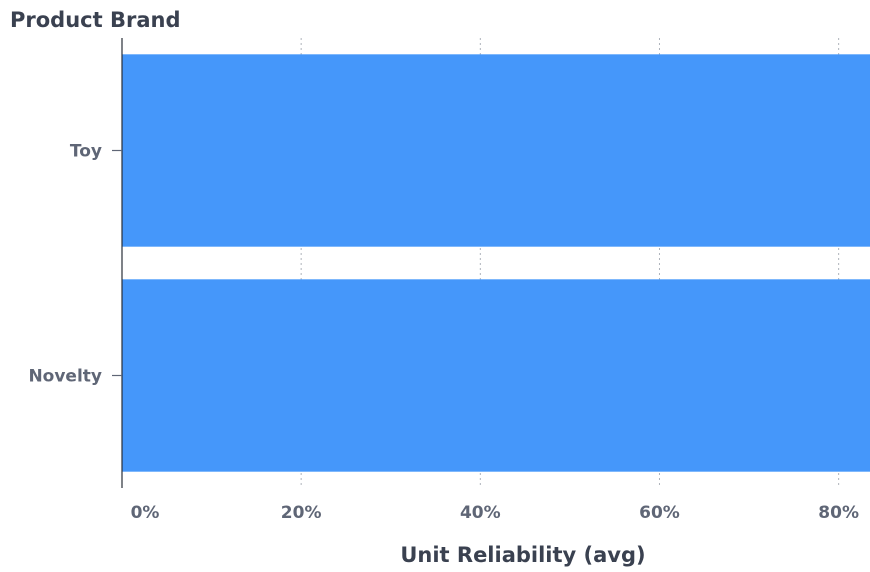 This screenshot has height=572, width=870. I want to click on x-axis-ticks: 0% 20% 40% 60% 80%, so click(495, 513).